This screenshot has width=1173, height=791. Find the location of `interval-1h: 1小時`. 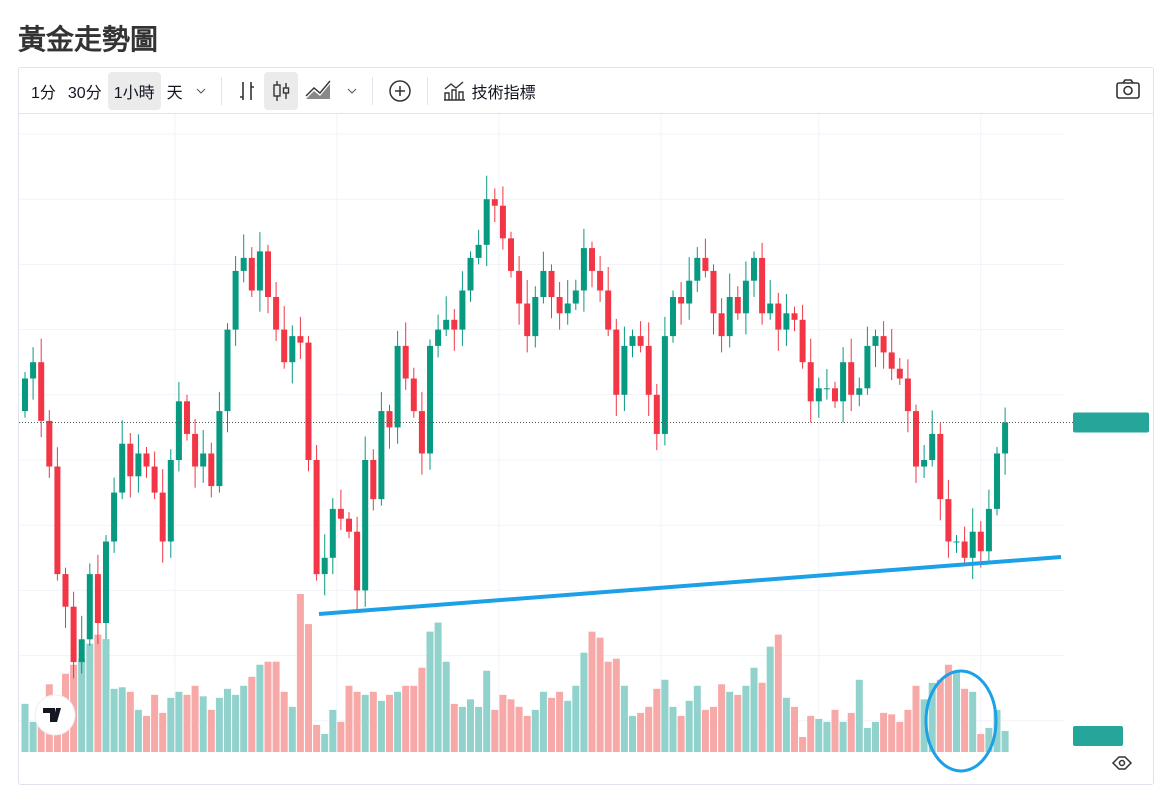

interval-1h: 1小時 is located at coordinates (134, 90).